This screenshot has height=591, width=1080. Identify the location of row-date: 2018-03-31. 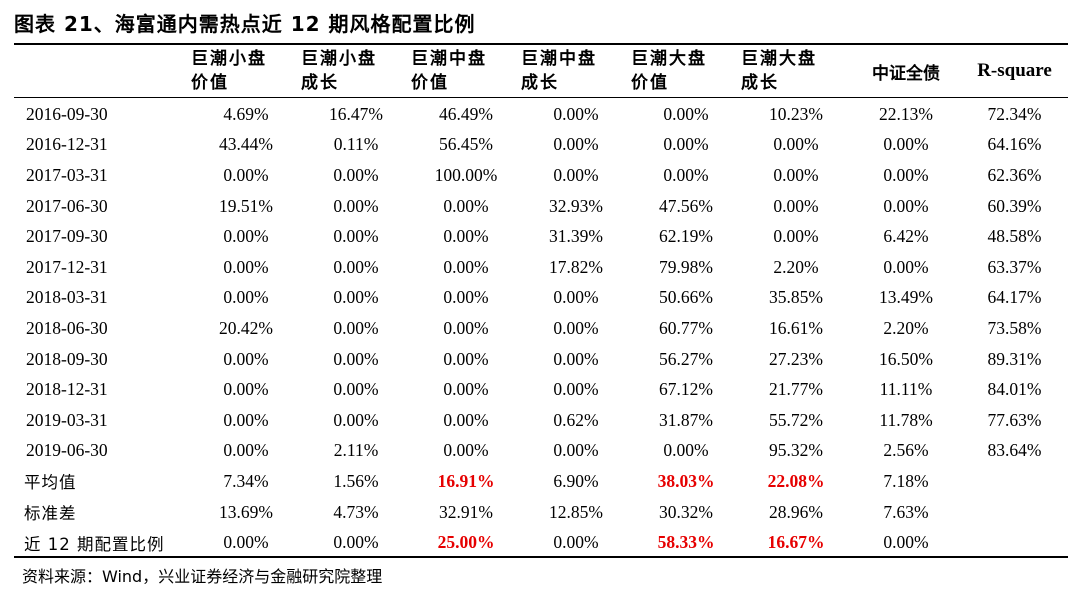
(67, 297).